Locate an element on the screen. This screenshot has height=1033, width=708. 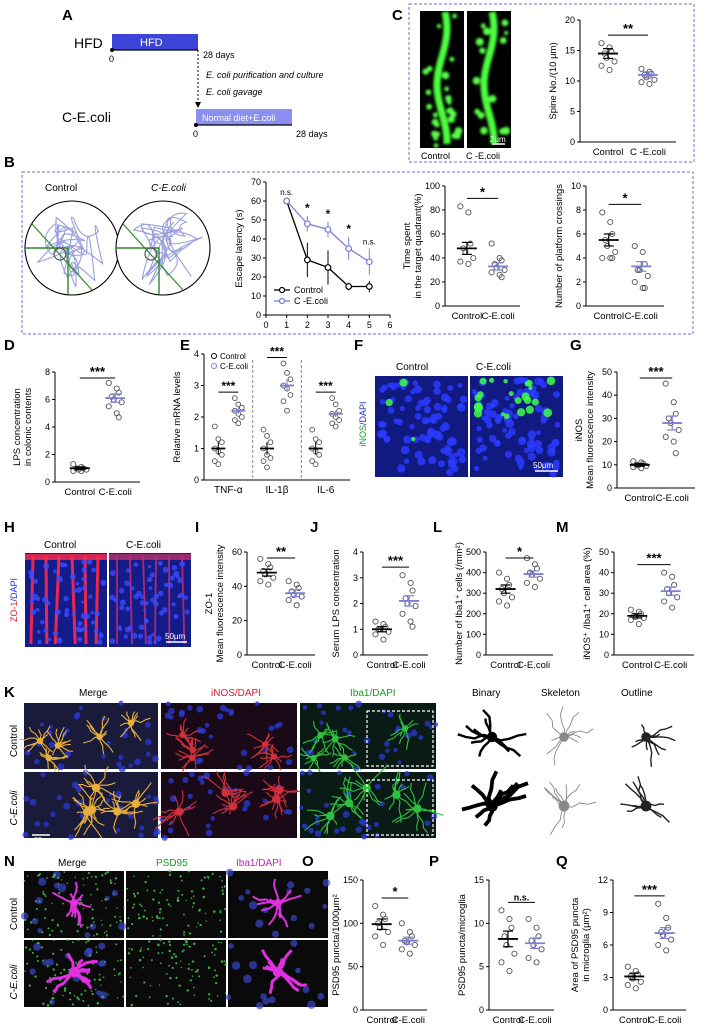
y-tick-label: 200 is located at coordinates (473, 614).